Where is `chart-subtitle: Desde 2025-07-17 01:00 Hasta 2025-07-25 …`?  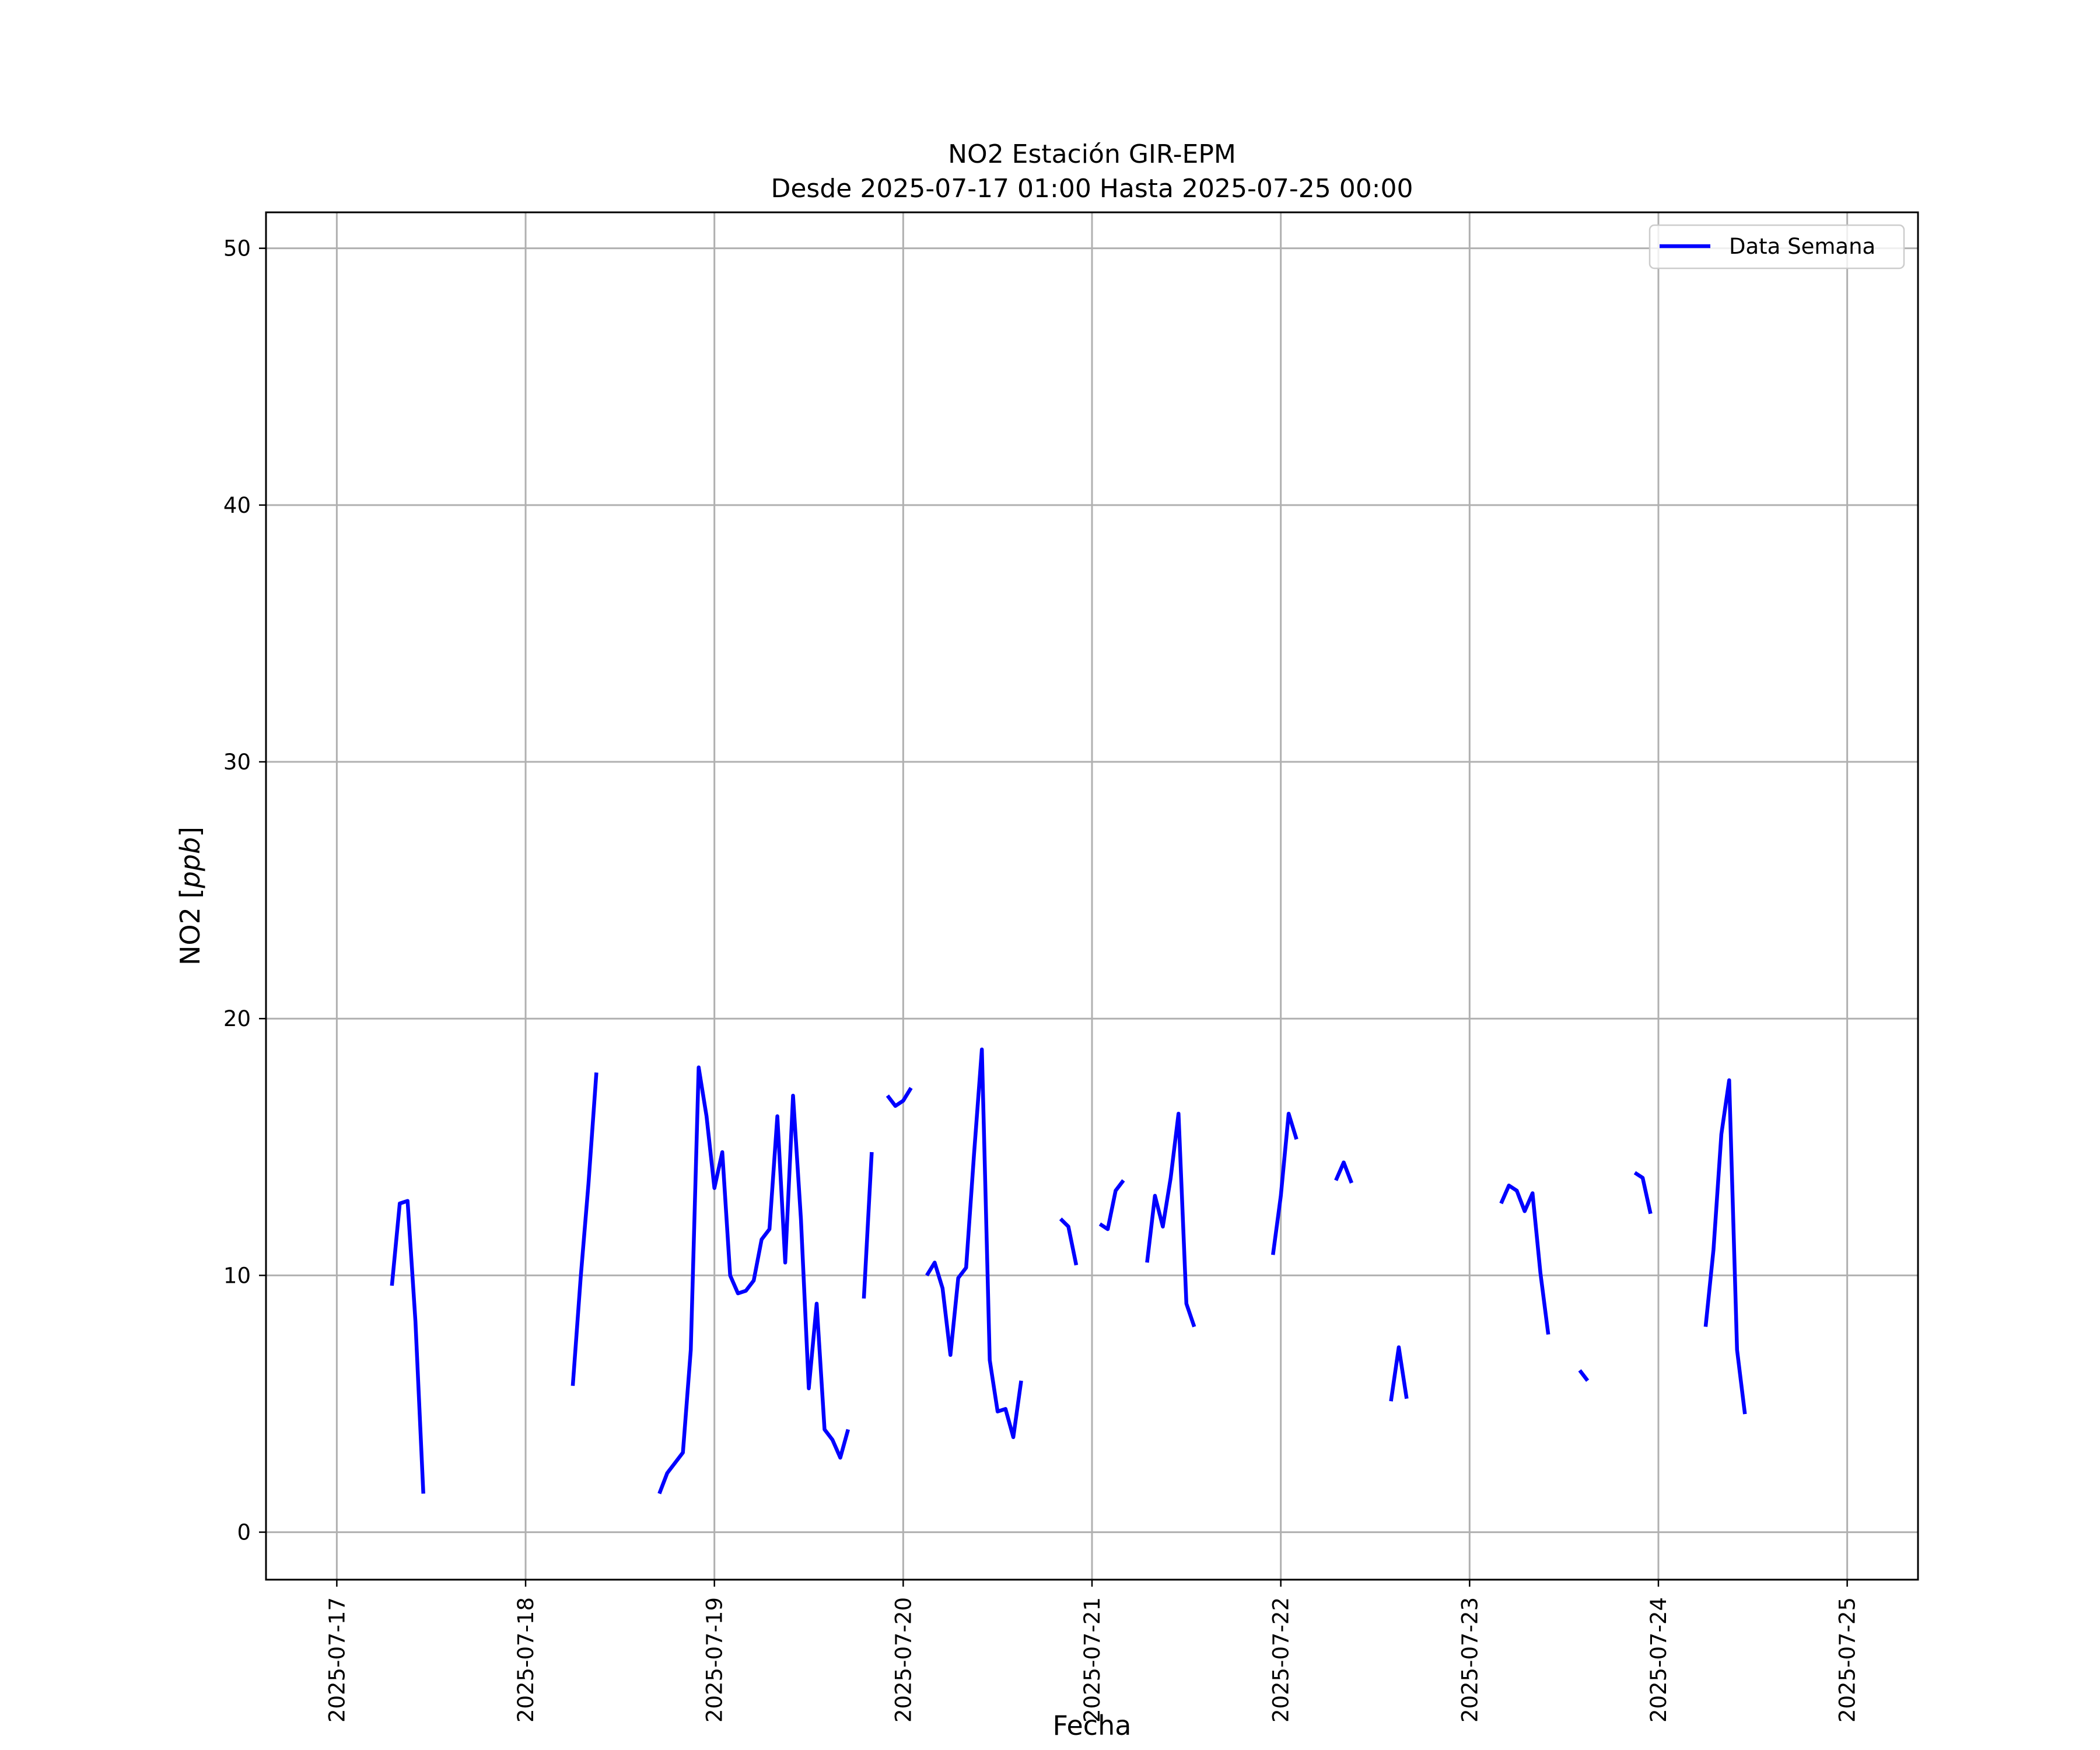
chart-subtitle: Desde 2025-07-17 01:00 Hasta 2025-07-25 … is located at coordinates (1092, 189).